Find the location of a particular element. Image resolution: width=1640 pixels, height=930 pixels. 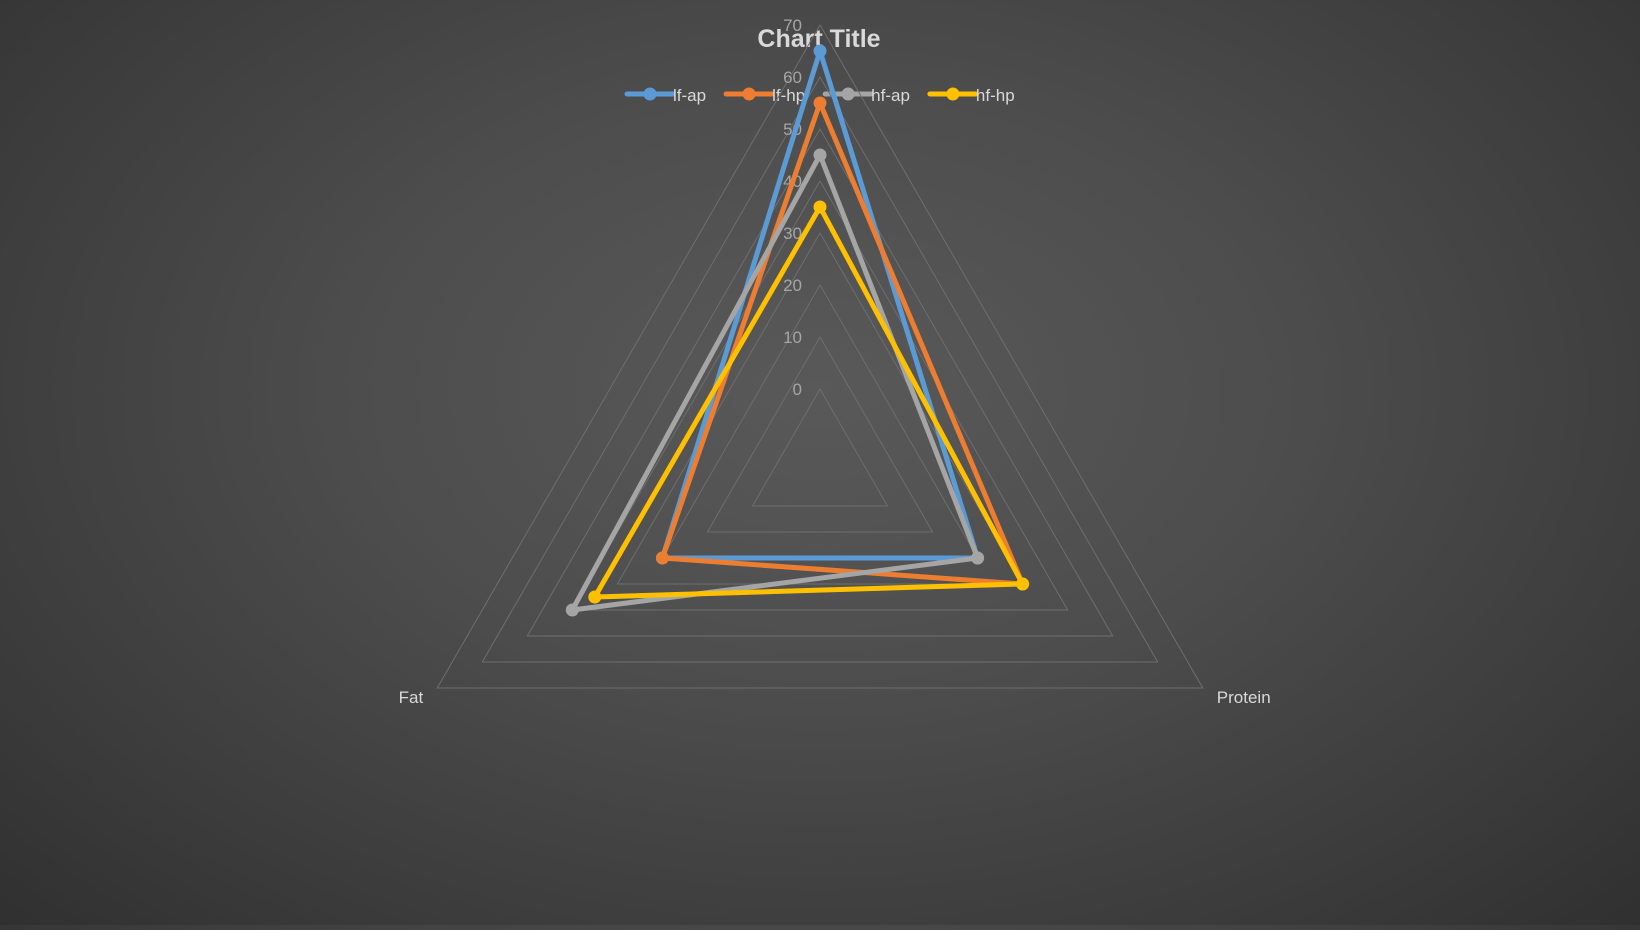

tick-label: 30 is located at coordinates (792, 233).